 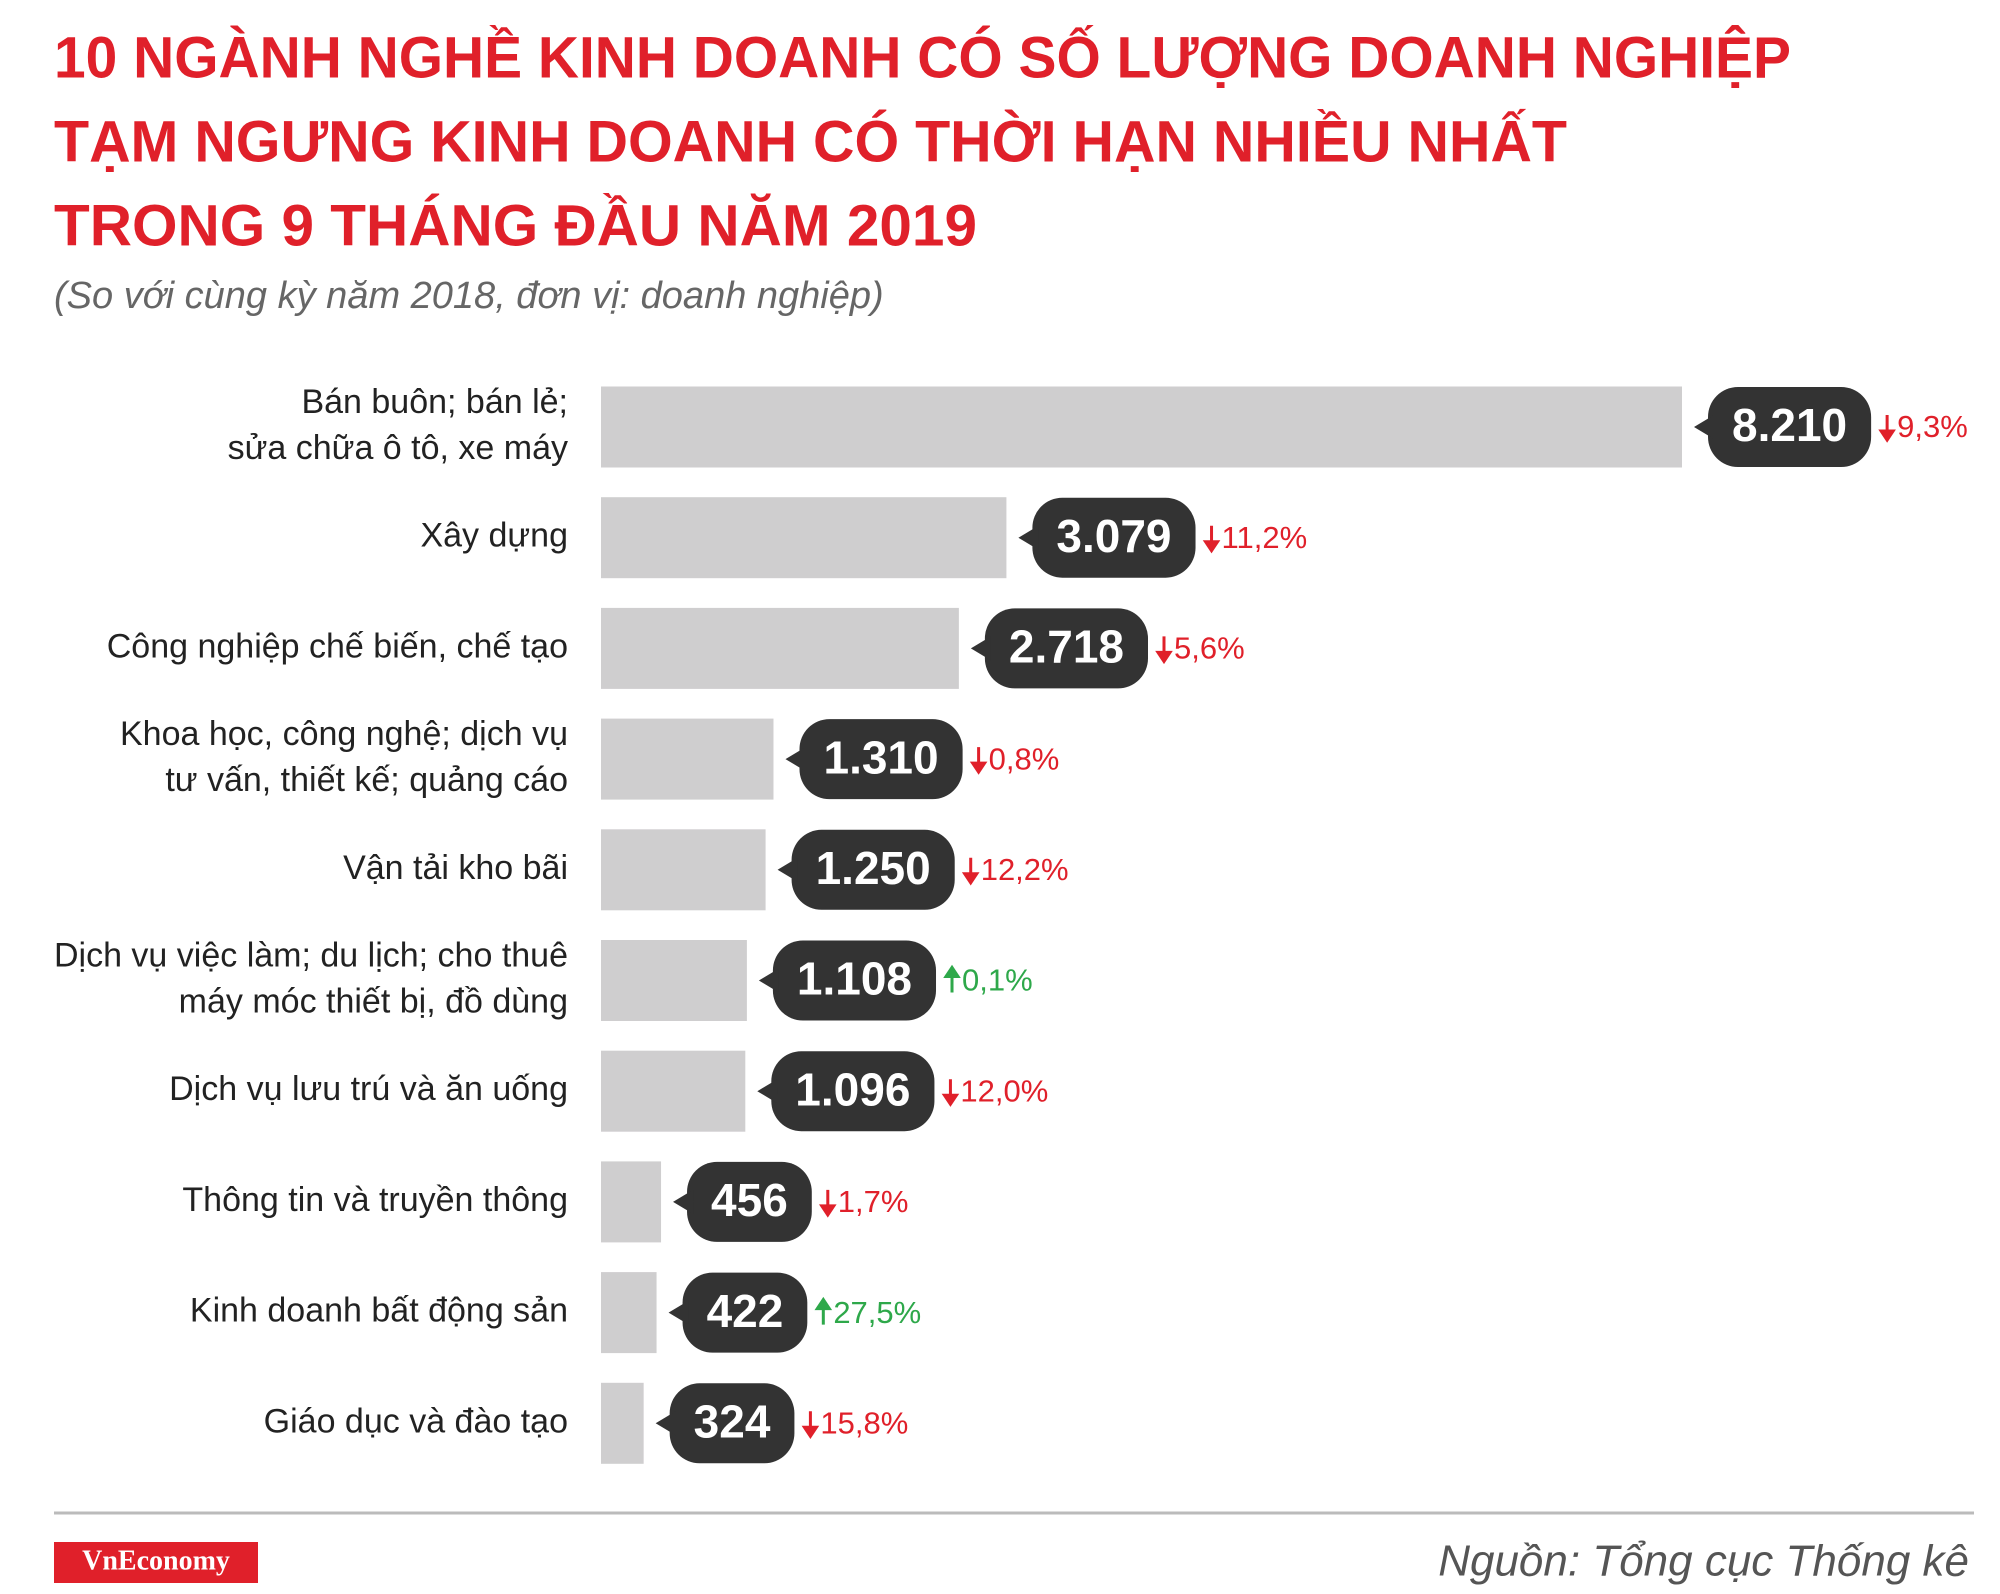 I want to click on category-label: Bán buôn; bán lẻ;, so click(x=434, y=402).